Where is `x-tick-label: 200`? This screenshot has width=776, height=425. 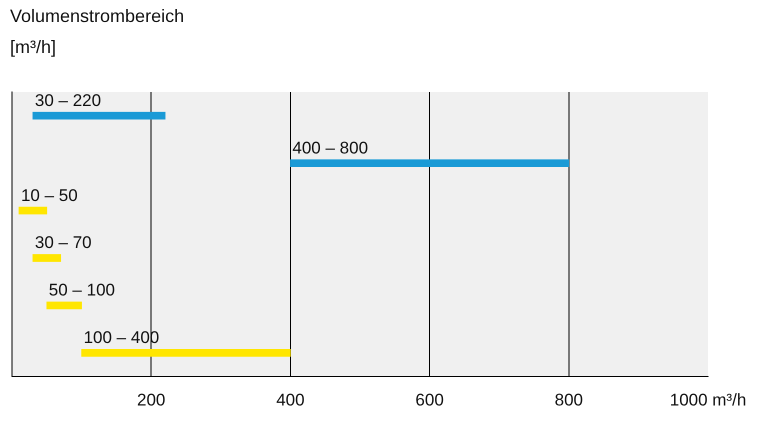 x-tick-label: 200 is located at coordinates (151, 400).